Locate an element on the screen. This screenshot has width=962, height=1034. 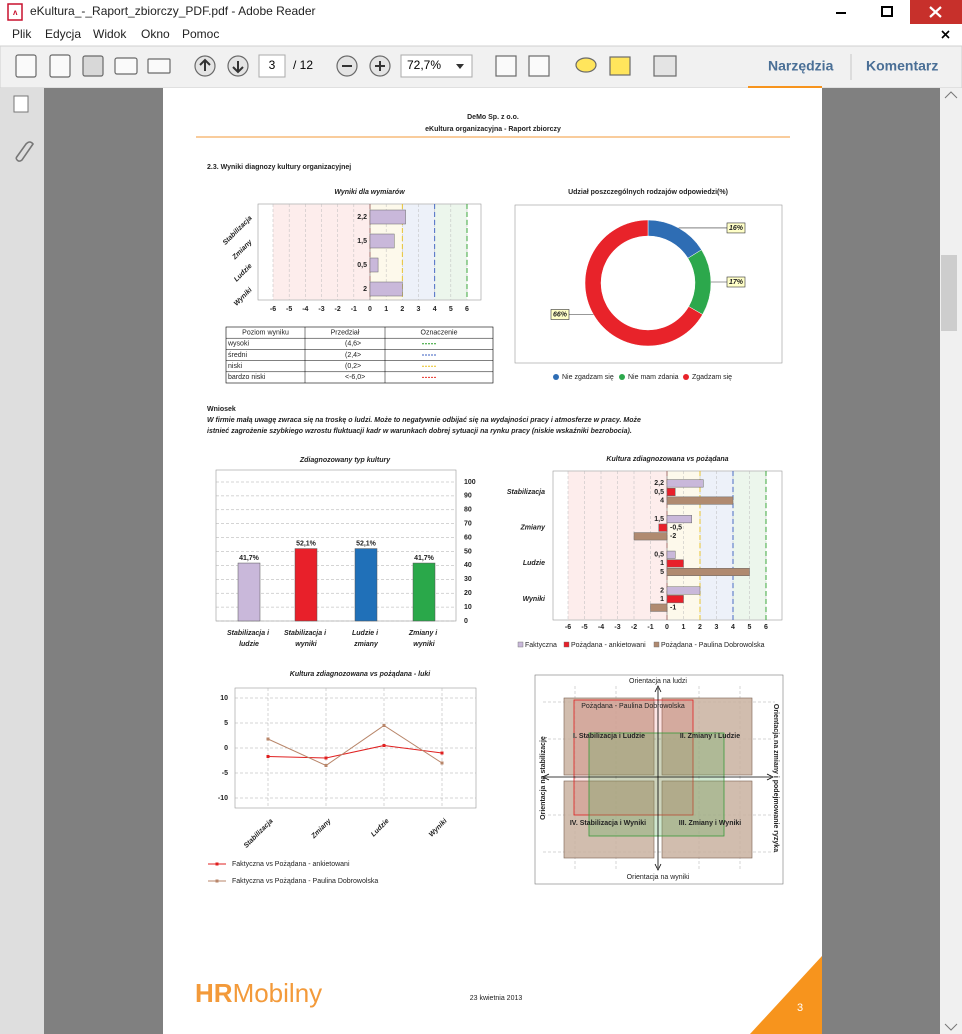
scrollbar is located at coordinates (951, 561).